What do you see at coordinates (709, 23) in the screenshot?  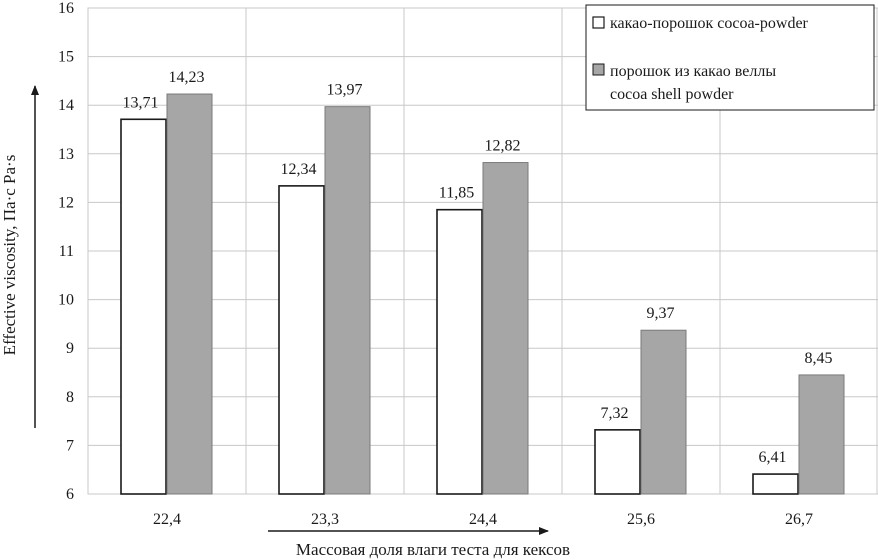 I see `legend-label-cocoa-powder: какао-порошок cocoa-powder` at bounding box center [709, 23].